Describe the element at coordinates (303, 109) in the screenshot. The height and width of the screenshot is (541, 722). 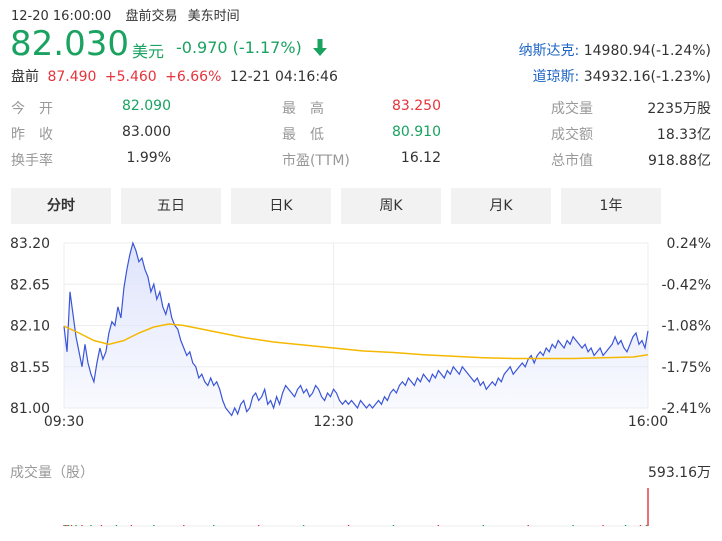
I see `stat-label: 最 高` at that location.